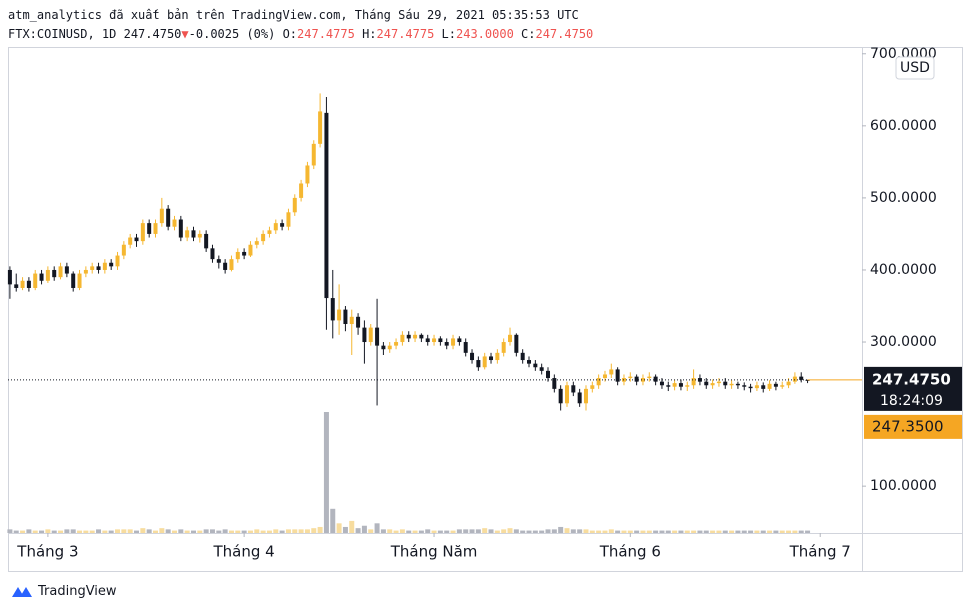 The height and width of the screenshot is (613, 970). What do you see at coordinates (485, 34) in the screenshot?
I see `l: 243.0000` at bounding box center [485, 34].